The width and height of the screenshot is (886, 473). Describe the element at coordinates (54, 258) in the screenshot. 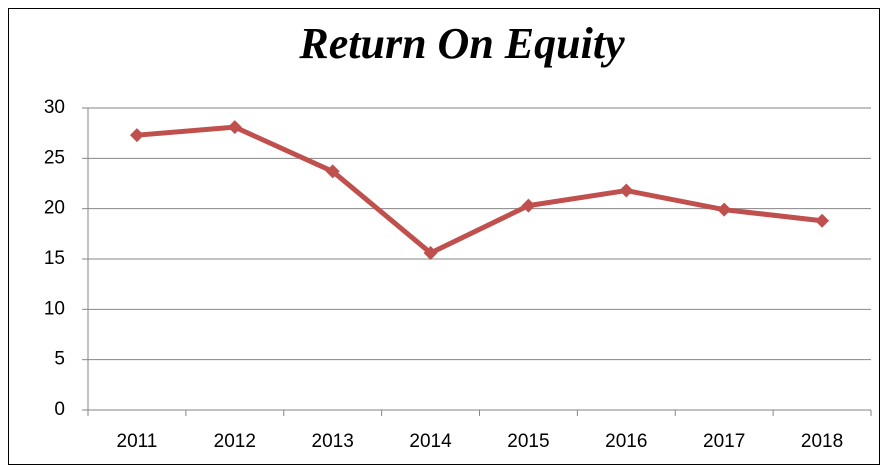

I see `y-tick-label: 15` at that location.